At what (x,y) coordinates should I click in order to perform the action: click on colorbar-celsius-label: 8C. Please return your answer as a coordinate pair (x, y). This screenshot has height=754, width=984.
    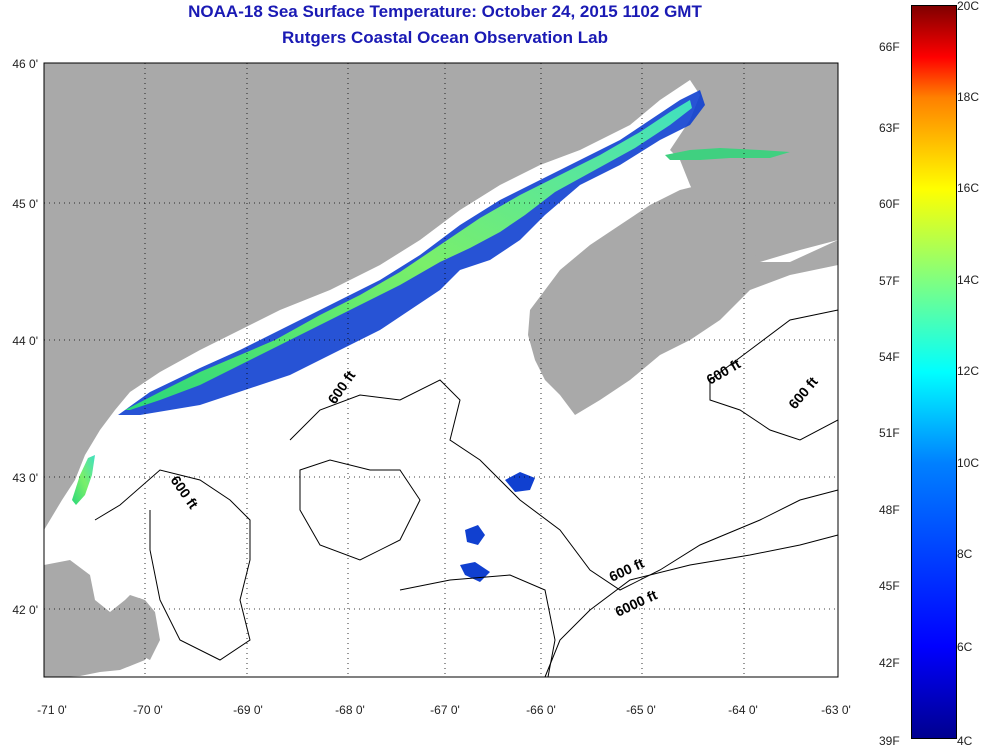
    Looking at the image, I should click on (965, 554).